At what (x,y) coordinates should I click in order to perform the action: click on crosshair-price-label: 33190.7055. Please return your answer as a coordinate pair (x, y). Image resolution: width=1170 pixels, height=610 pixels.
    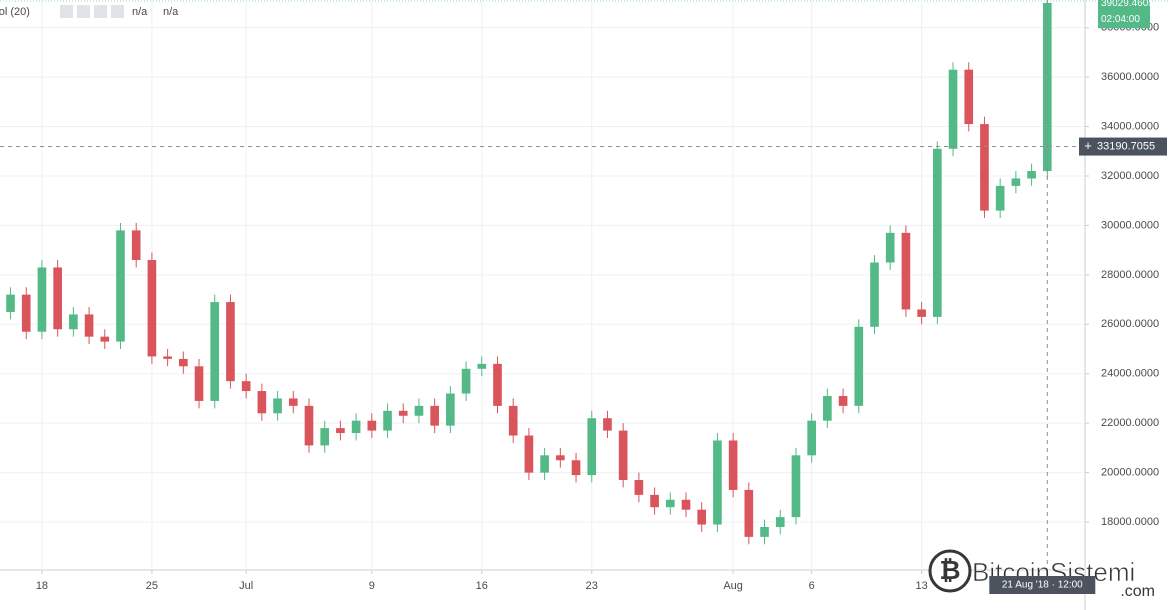
    Looking at the image, I should click on (1126, 146).